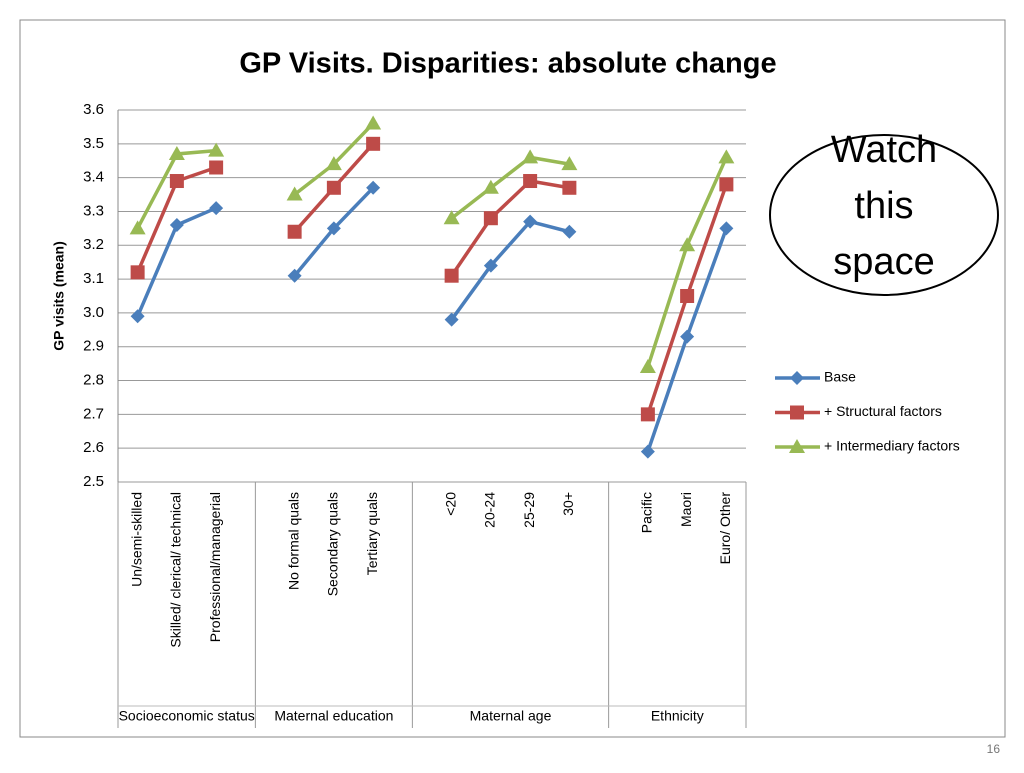 The height and width of the screenshot is (773, 1024). Describe the element at coordinates (59, 295) in the screenshot. I see `y-axis-label: GP visits (mean)` at that location.